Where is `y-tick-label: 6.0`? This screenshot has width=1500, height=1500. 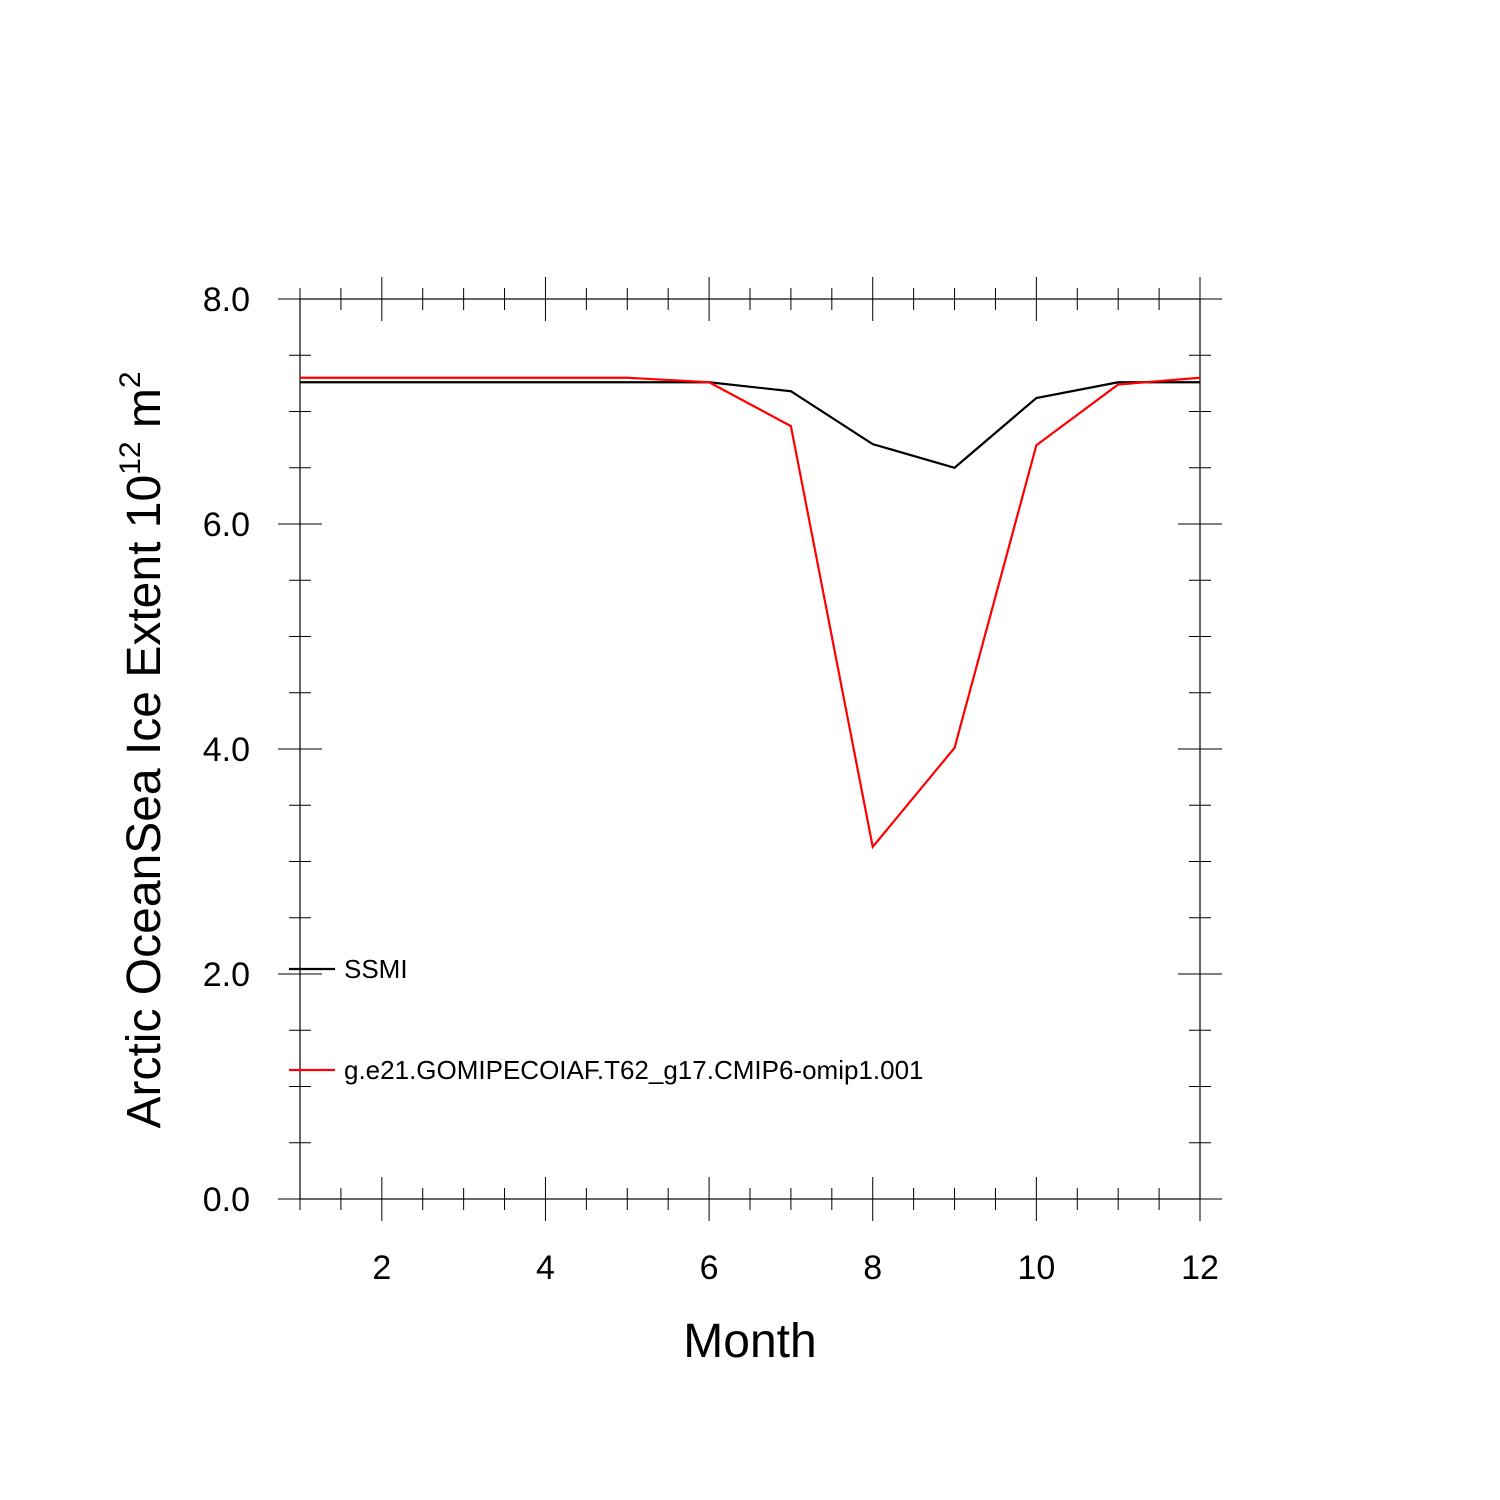
y-tick-label: 6.0 is located at coordinates (226, 525).